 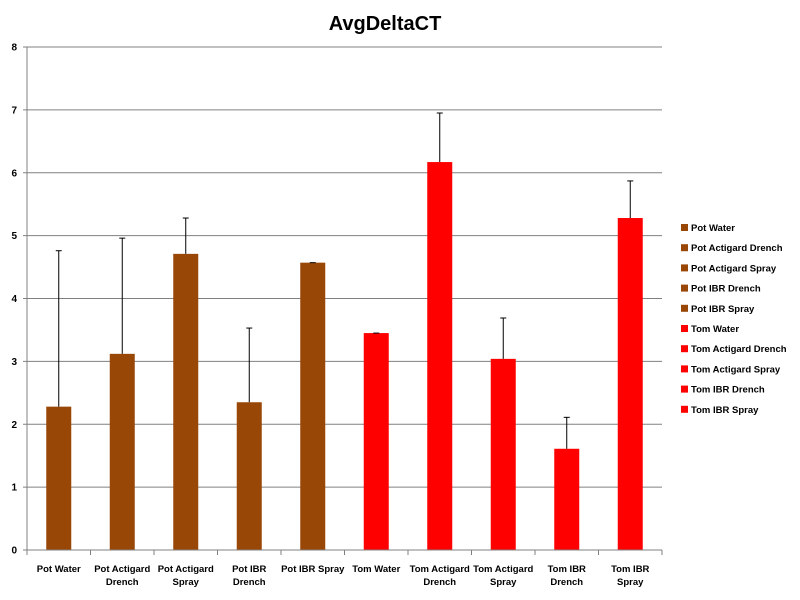 I want to click on legend-item: Pot Actigard Spray, so click(x=729, y=268).